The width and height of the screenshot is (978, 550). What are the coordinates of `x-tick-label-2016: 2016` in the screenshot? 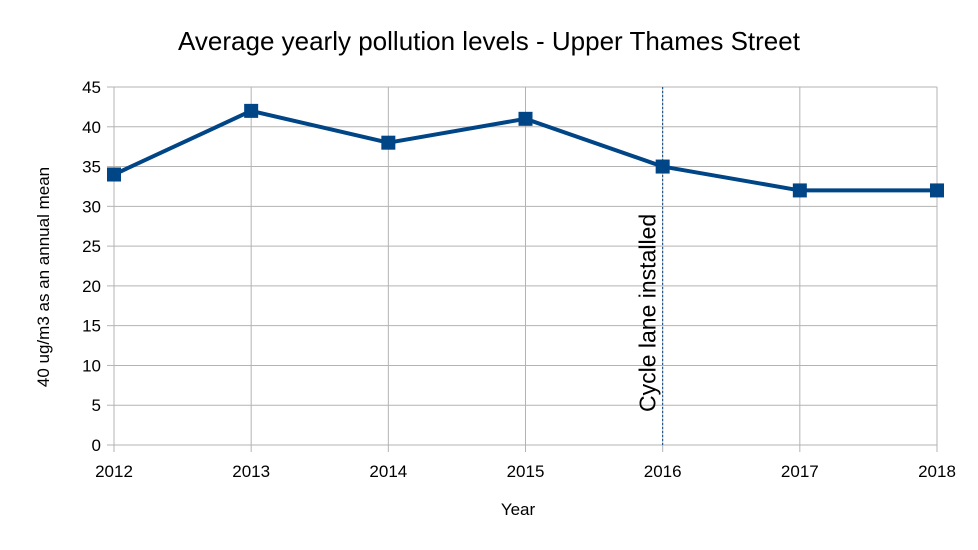 It's located at (663, 471).